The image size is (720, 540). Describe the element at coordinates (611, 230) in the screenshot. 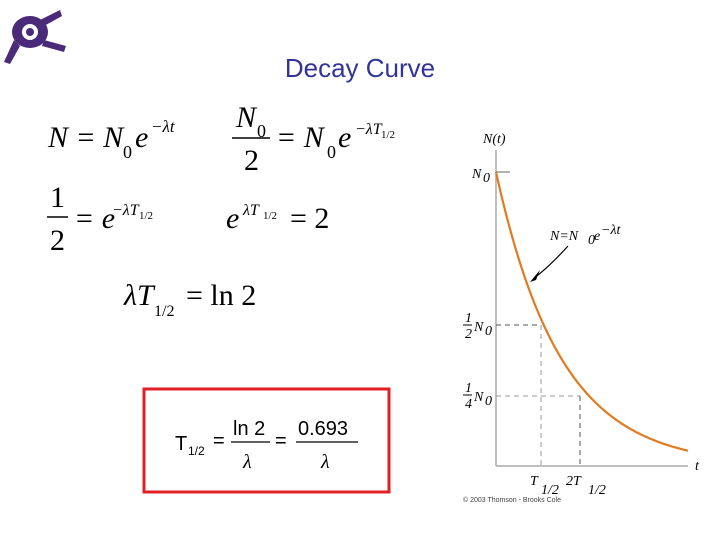

I see `curve-sup: −λt` at that location.